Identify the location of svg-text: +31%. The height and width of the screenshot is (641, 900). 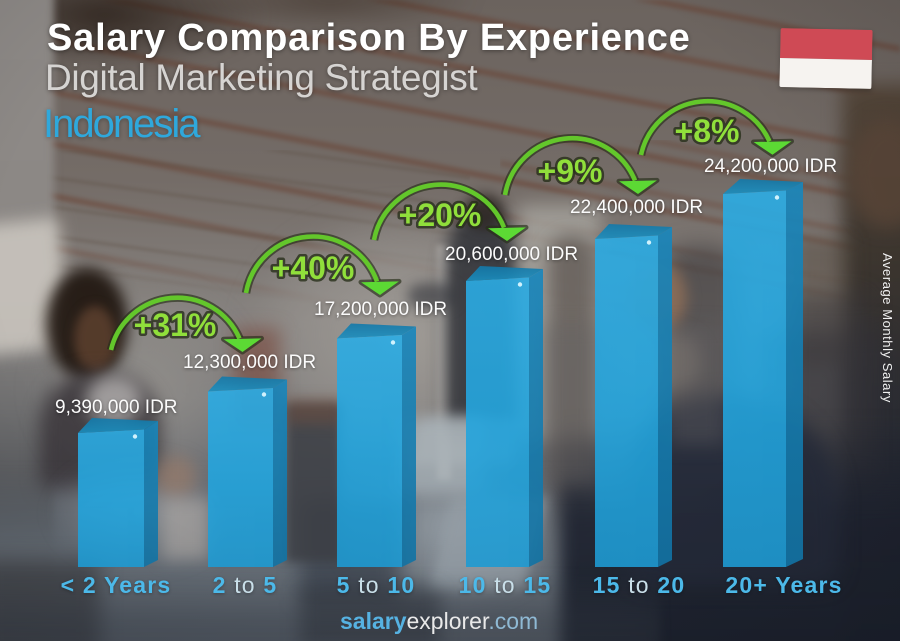
(175, 325).